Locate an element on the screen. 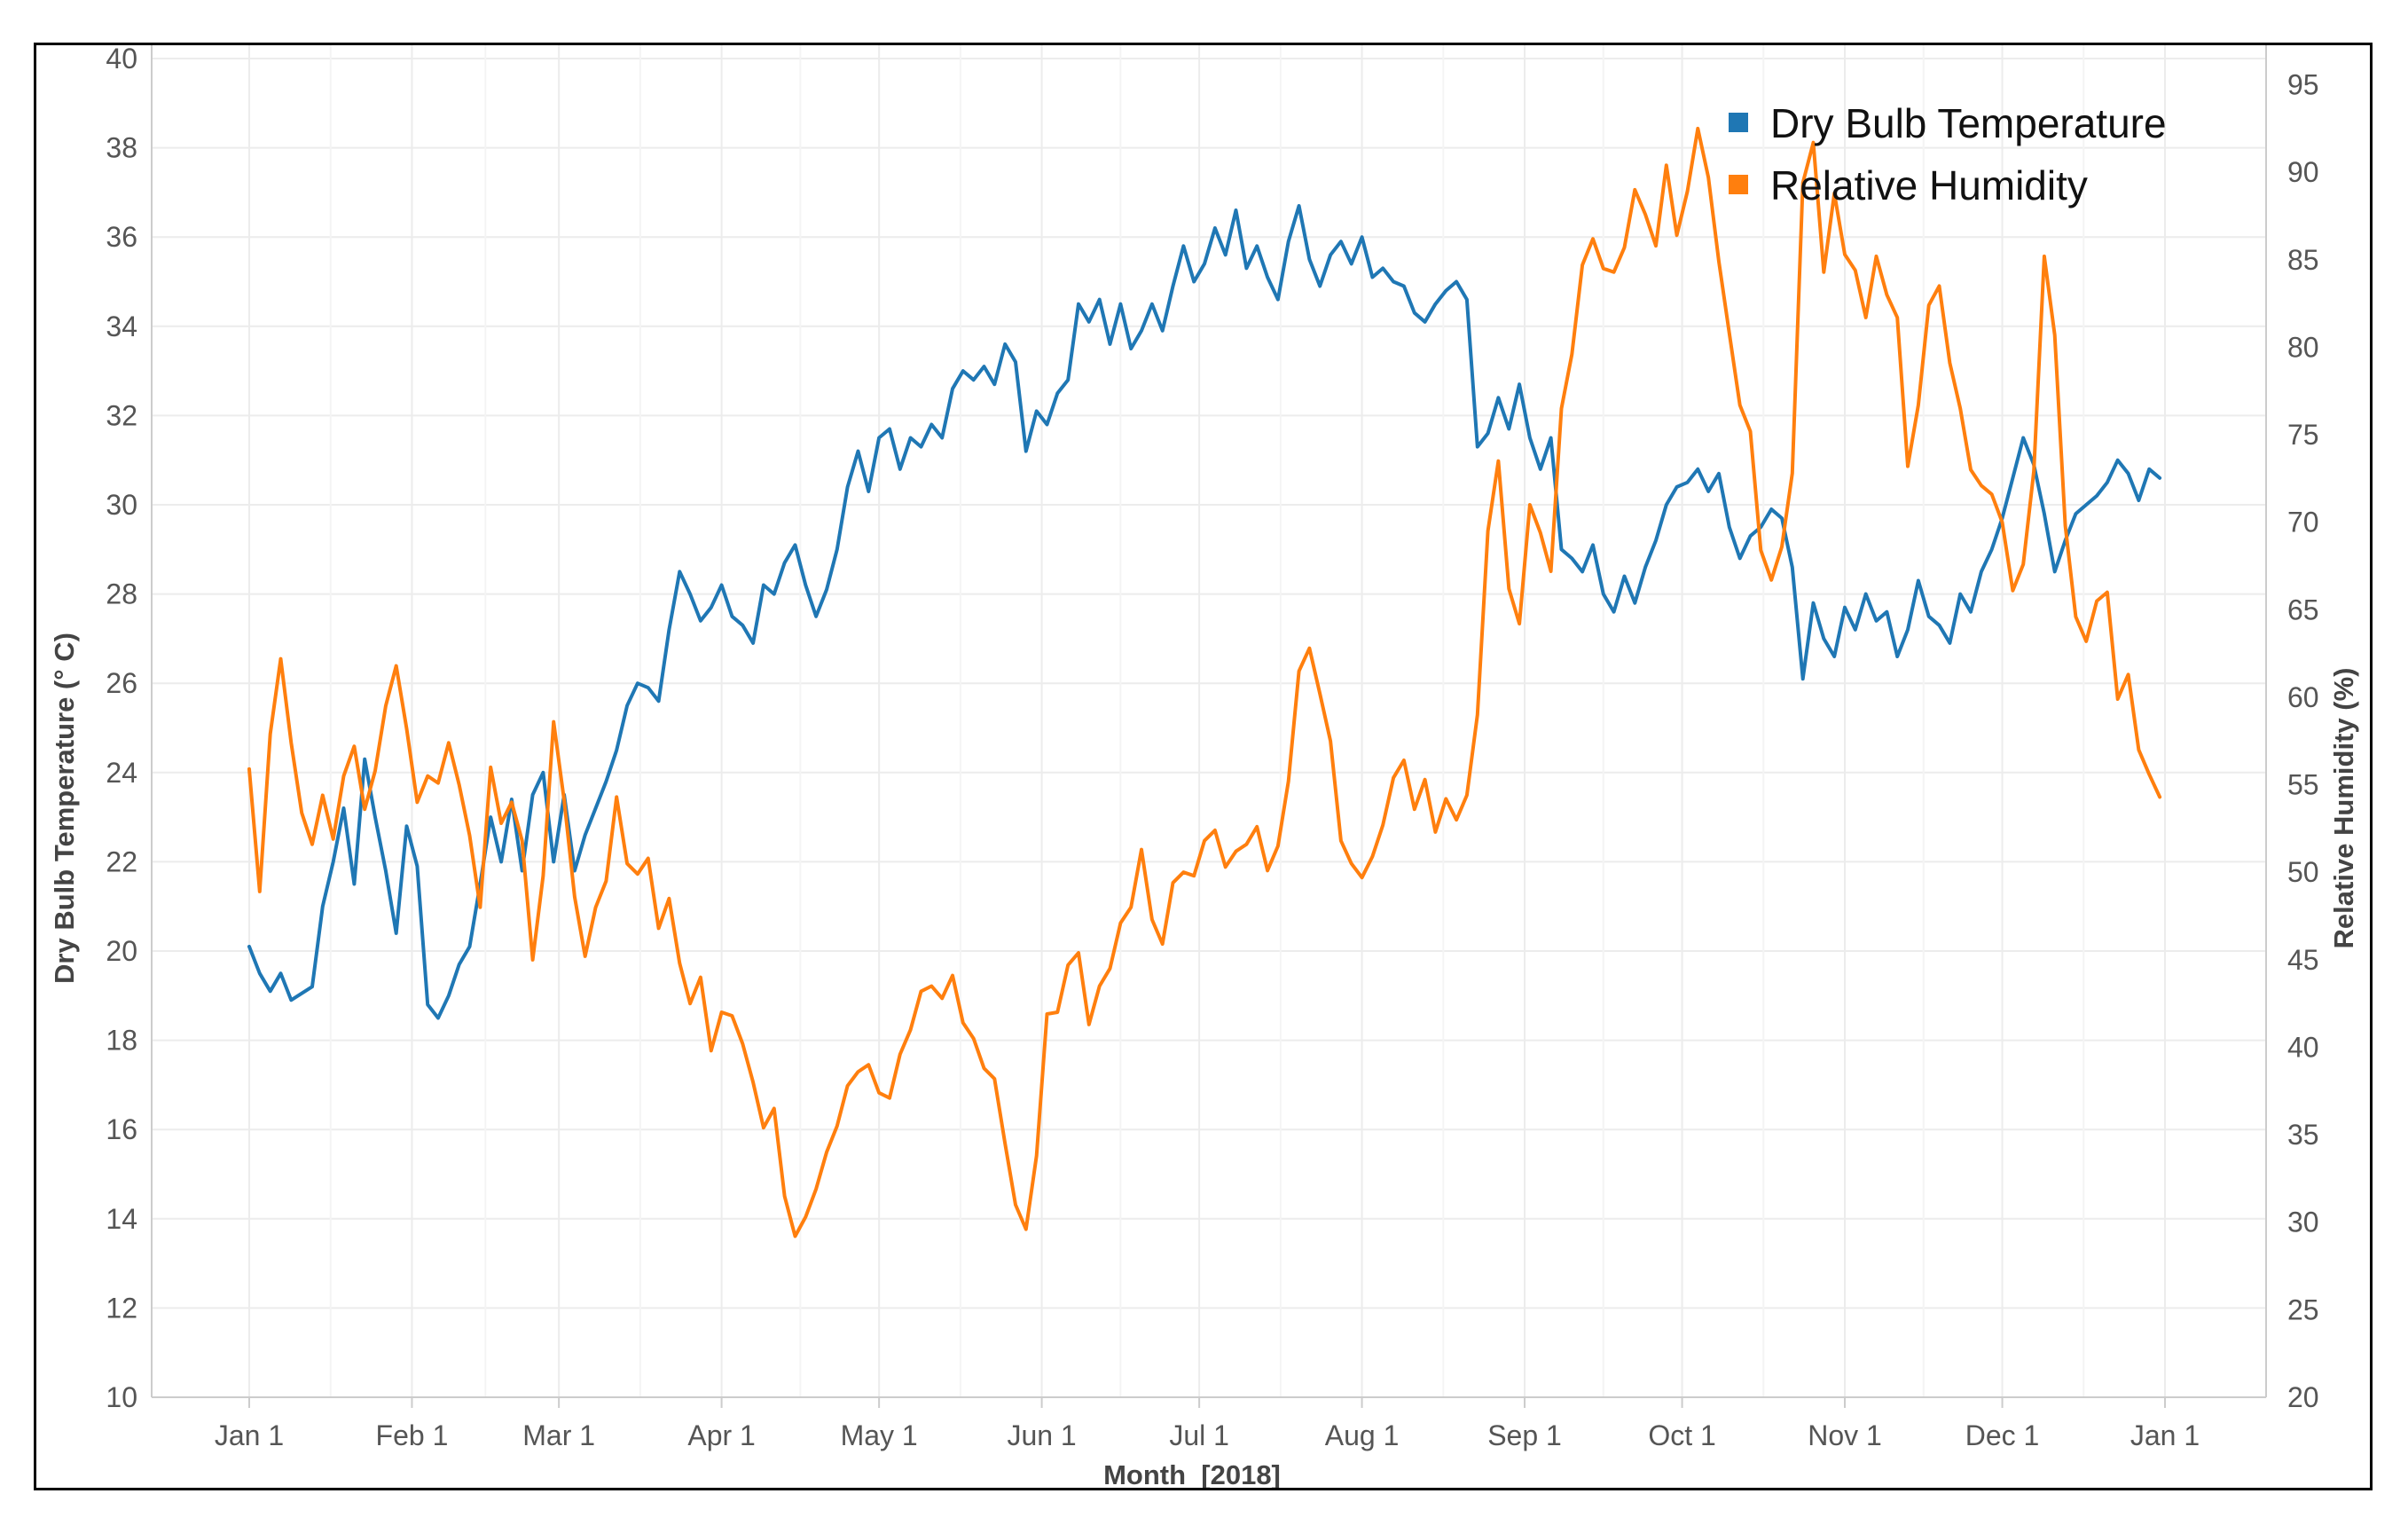  x-axis-title: Month [2018] is located at coordinates (1192, 1473).